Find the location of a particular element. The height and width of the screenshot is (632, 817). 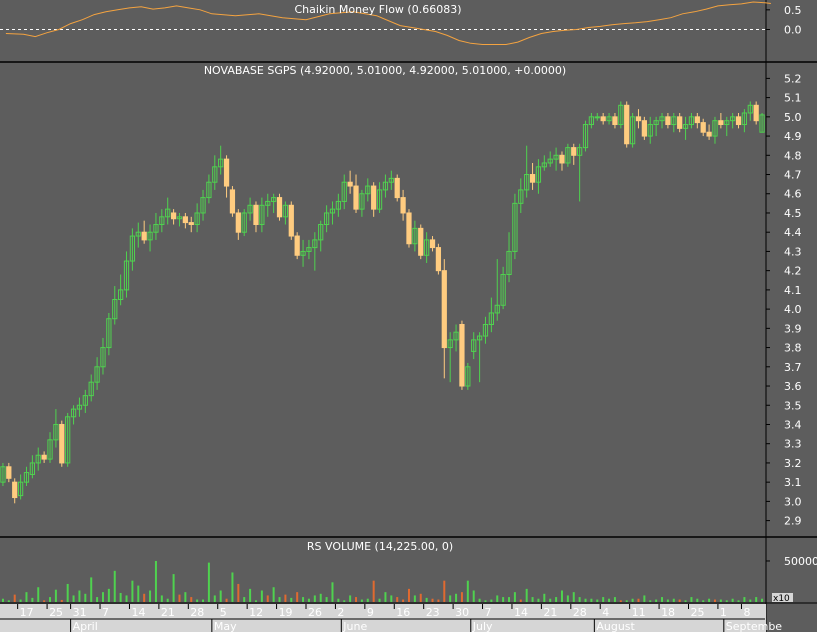

x-day-label: 1 is located at coordinates (723, 612).